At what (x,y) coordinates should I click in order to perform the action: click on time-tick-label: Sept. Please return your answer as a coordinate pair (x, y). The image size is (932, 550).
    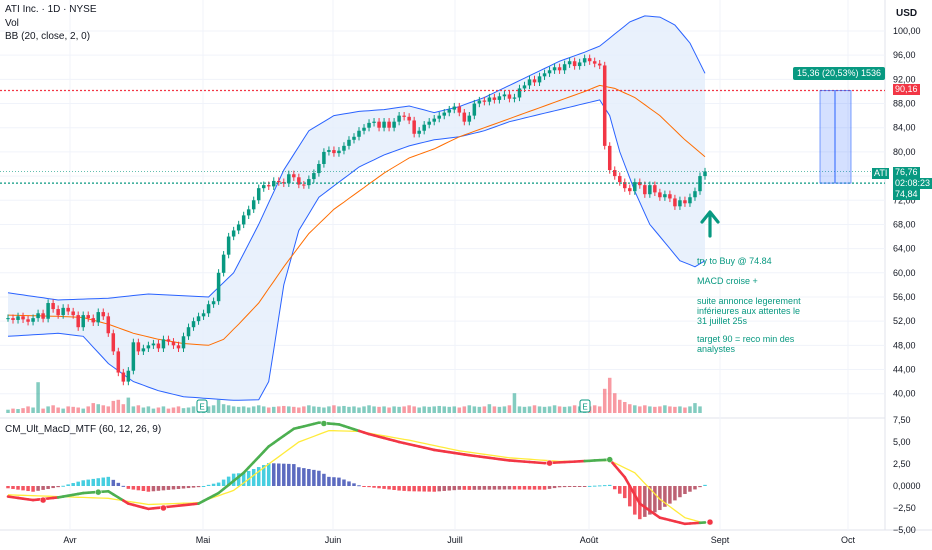
    Looking at the image, I should click on (720, 540).